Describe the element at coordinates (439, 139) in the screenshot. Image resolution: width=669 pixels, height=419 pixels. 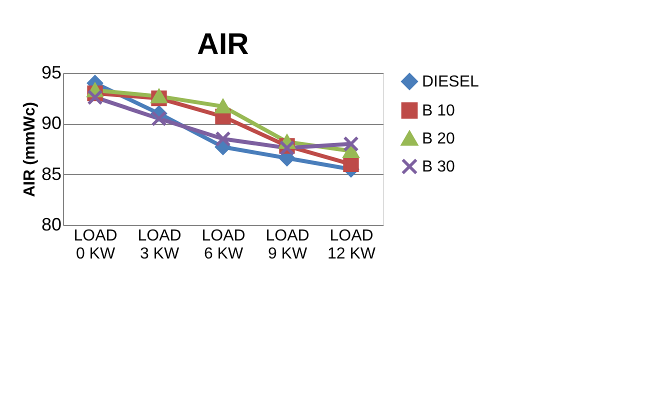
I see `legend-label: B 20` at that location.